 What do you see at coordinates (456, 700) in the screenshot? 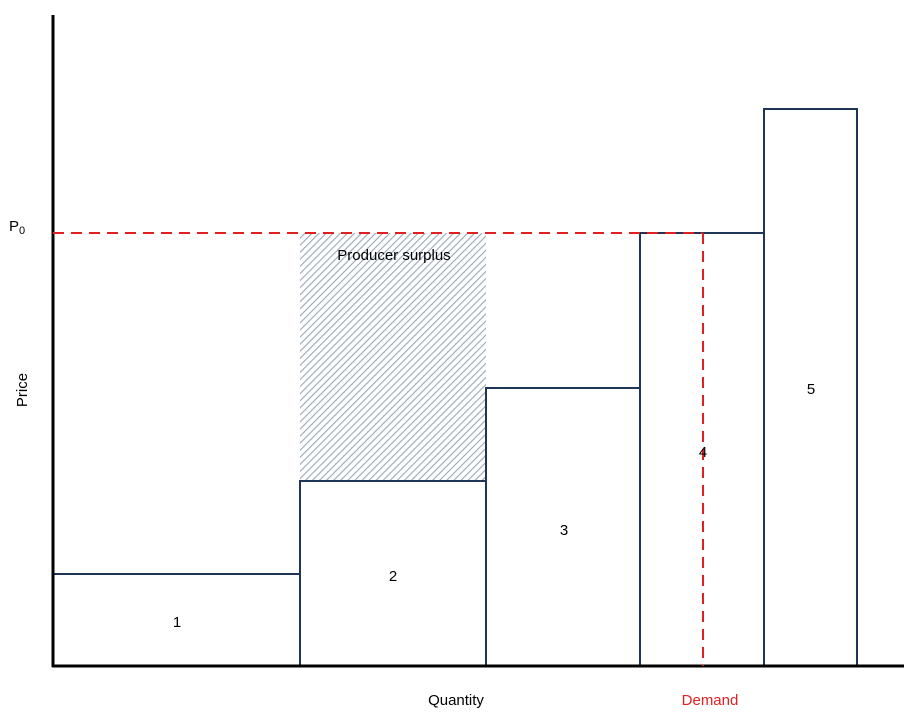
I see `x-axis-label: Quantity` at bounding box center [456, 700].